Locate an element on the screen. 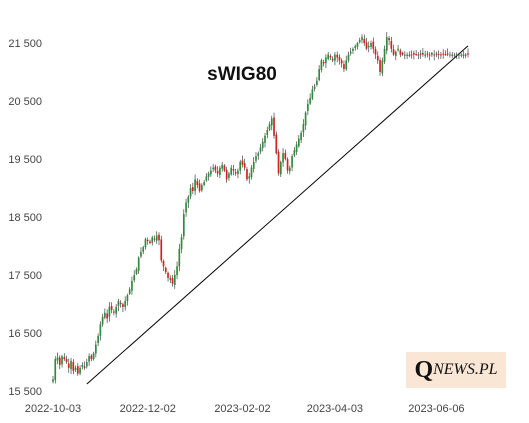  x-tick-label: 2022-10-03 is located at coordinates (53, 409).